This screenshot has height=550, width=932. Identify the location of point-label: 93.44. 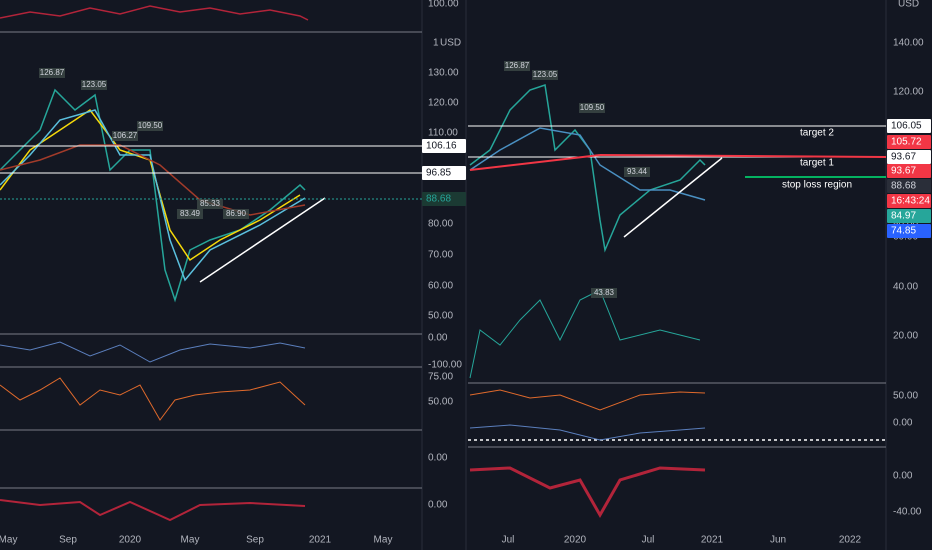
(637, 171).